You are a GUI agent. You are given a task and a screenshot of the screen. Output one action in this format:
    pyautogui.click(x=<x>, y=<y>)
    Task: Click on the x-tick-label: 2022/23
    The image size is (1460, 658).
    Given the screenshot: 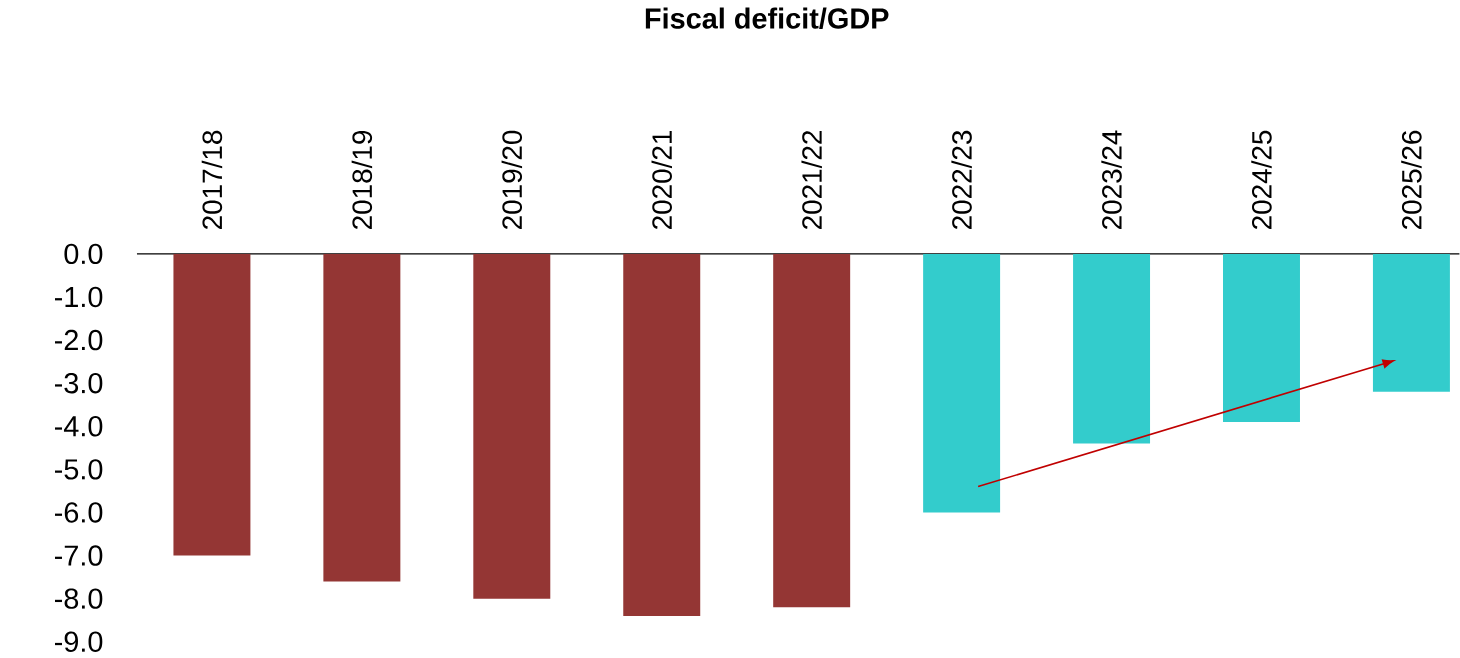 What is the action you would take?
    pyautogui.click(x=961, y=180)
    